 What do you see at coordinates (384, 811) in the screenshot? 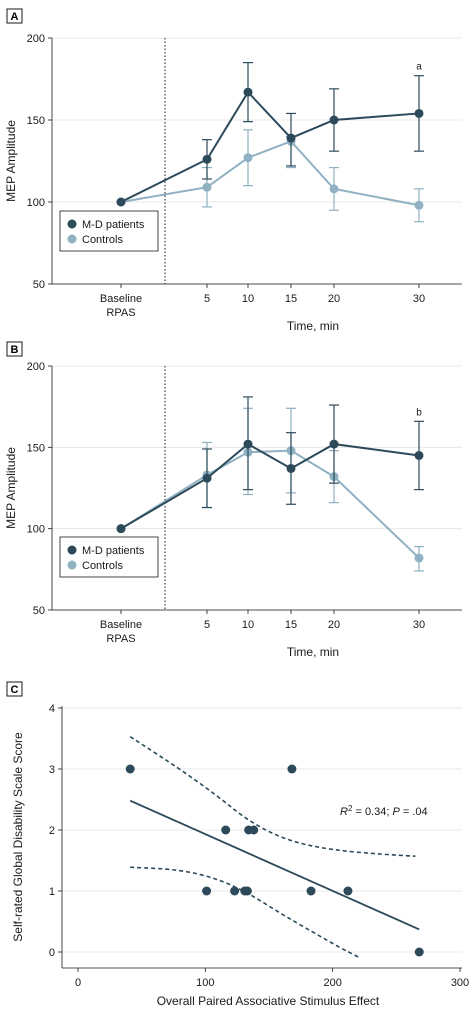
I see `stats-annotation: R2 = 0.34; P = .04` at bounding box center [384, 811].